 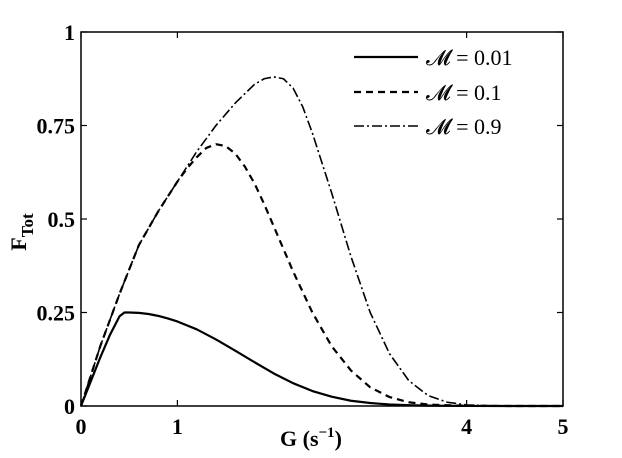 I want to click on legend: 𝓜 = 0.01 𝓜 = 0.1 𝓜 = 0.9, so click(x=433, y=92).